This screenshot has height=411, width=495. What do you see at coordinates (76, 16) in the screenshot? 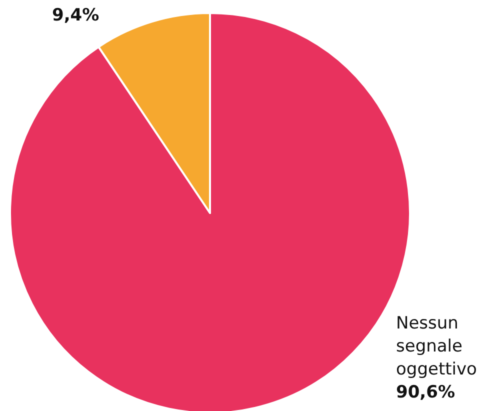
I see `data-label: 9,4%` at bounding box center [76, 16].